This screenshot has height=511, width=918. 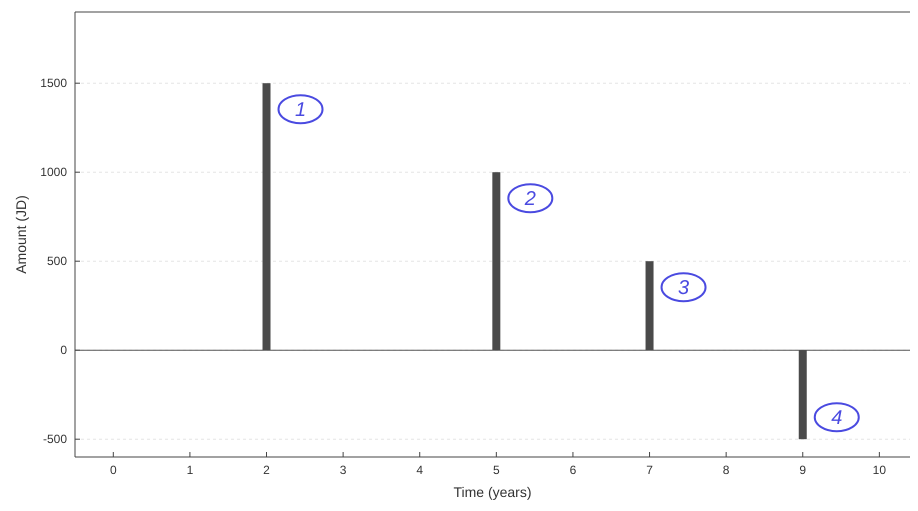 What do you see at coordinates (726, 470) in the screenshot?
I see `x-tick-label: 8` at bounding box center [726, 470].